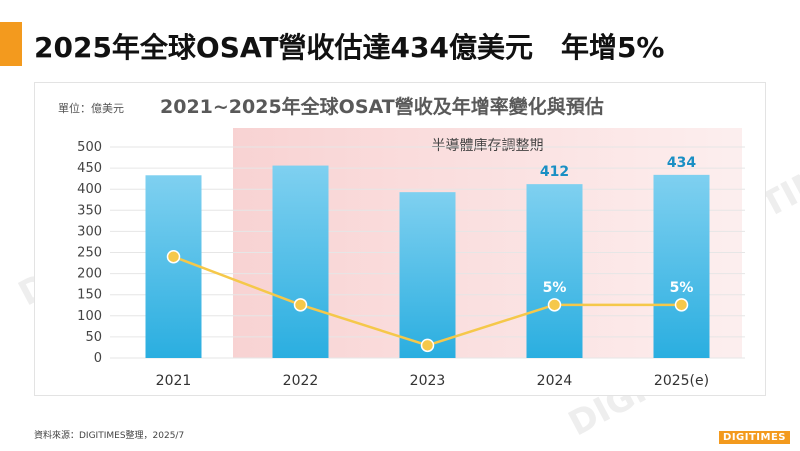  I want to click on y-tick-label: 500, so click(89, 147).